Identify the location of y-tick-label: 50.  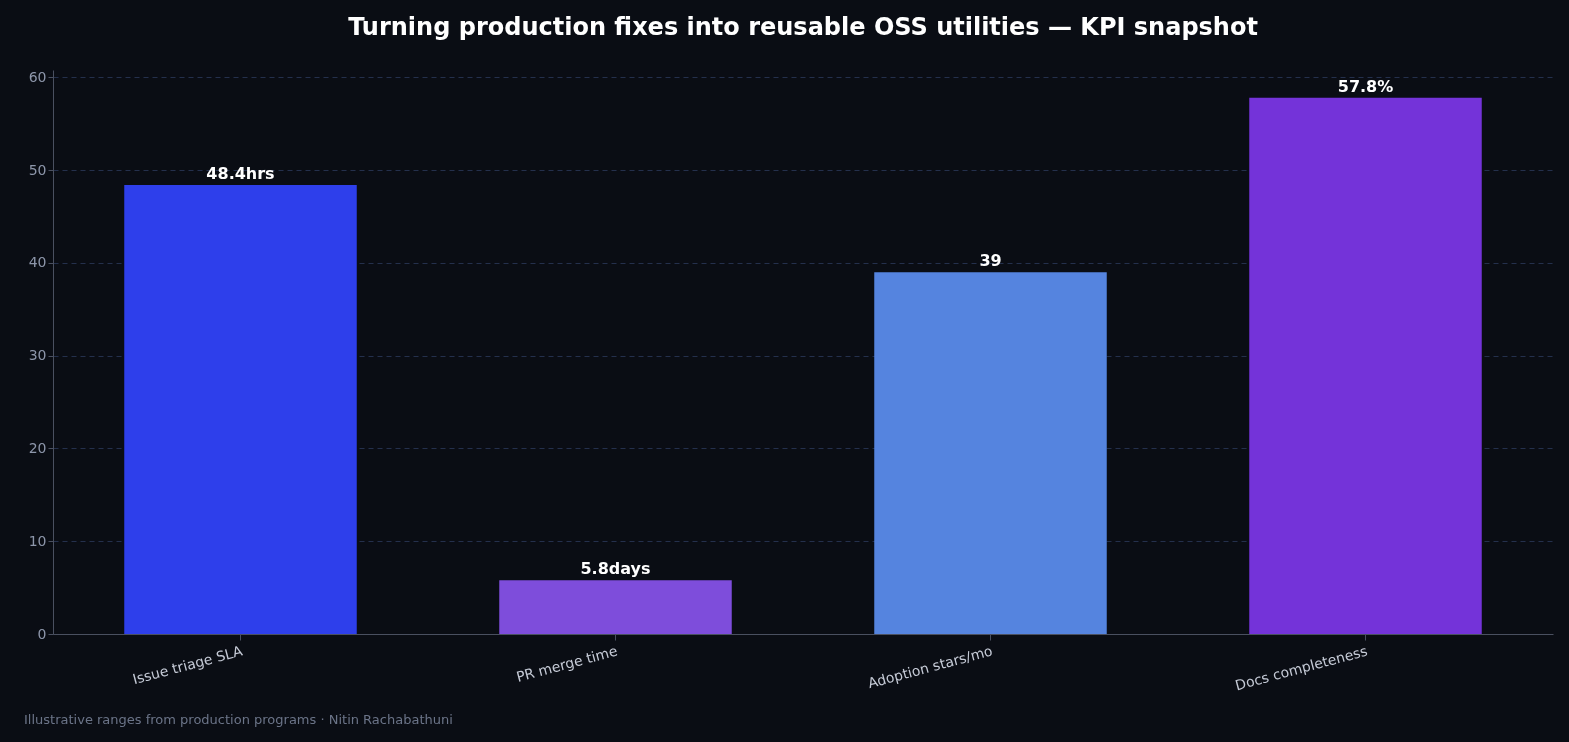
(37, 169).